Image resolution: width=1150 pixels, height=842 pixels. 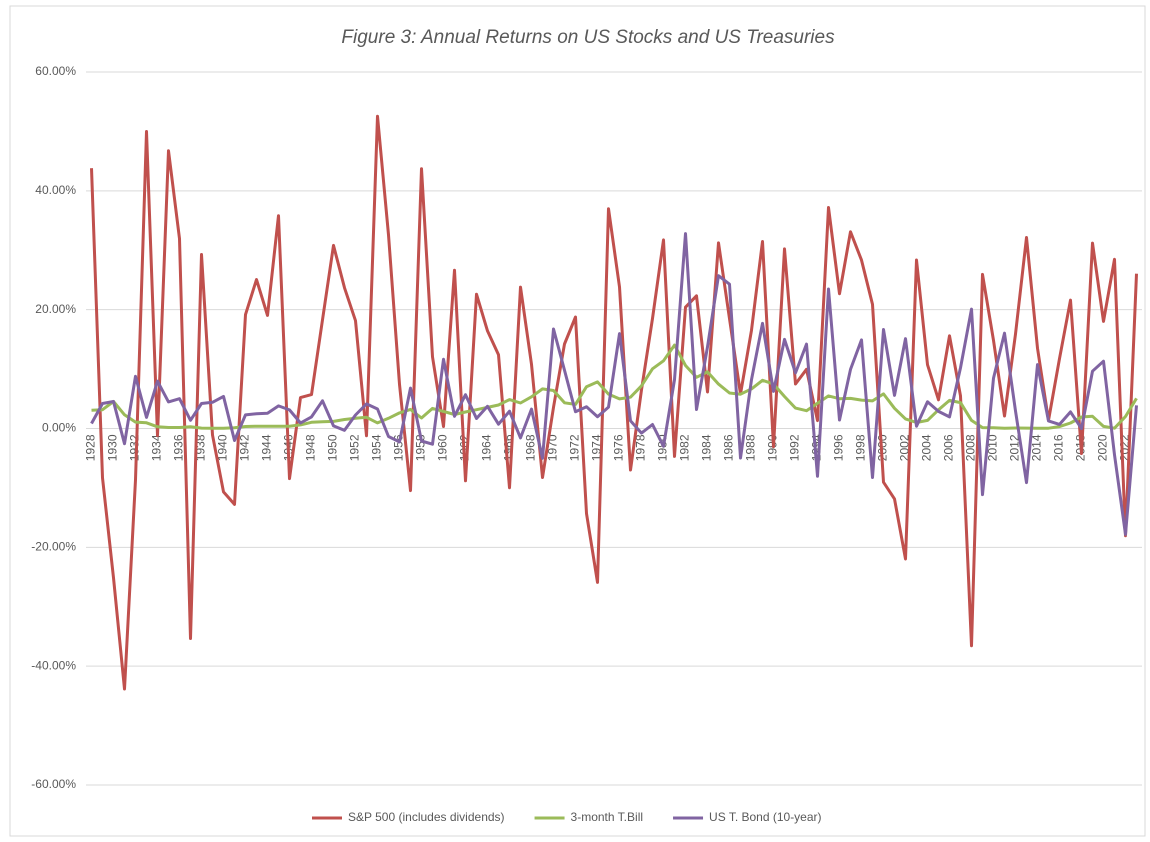 What do you see at coordinates (135, 447) in the screenshot?
I see `x-tick-label: 1932` at bounding box center [135, 447].